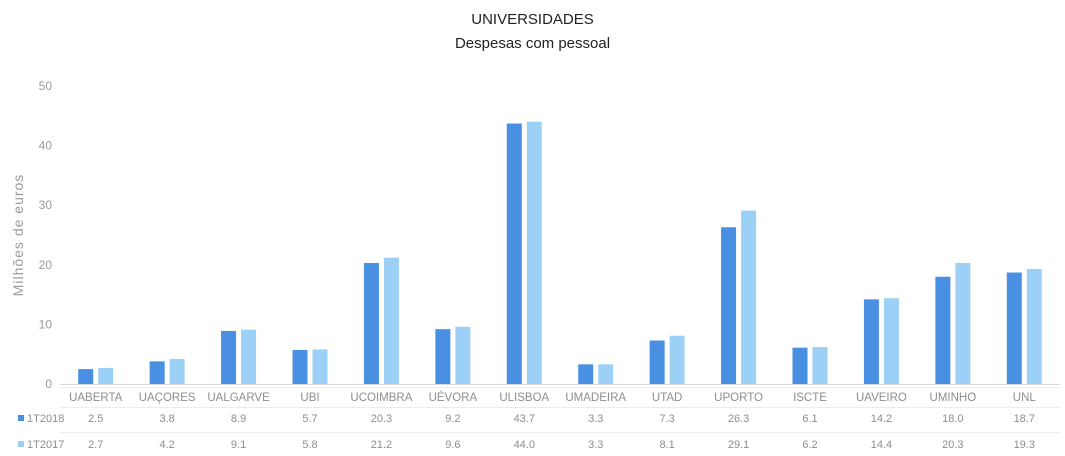 The image size is (1065, 456). What do you see at coordinates (1025, 398) in the screenshot?
I see `x-tick-label: UNL` at bounding box center [1025, 398].